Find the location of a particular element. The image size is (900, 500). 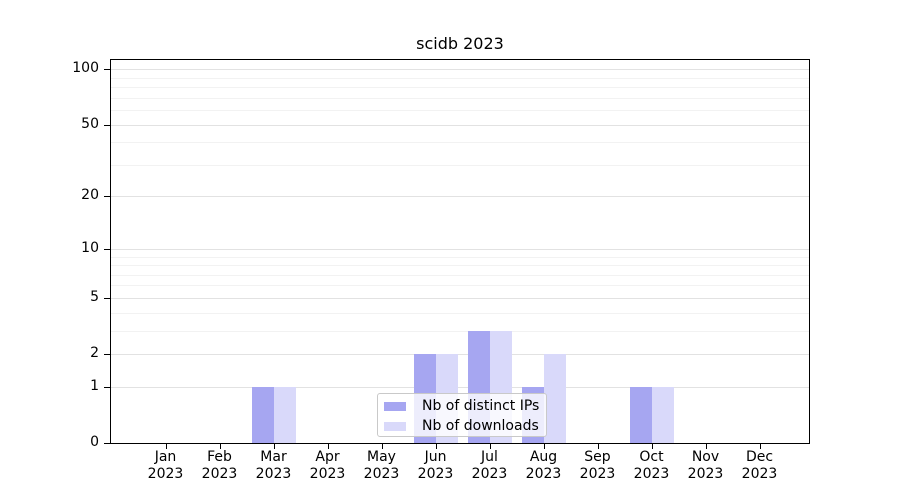

x-tick-label: Jan 2023 is located at coordinates (166, 466).